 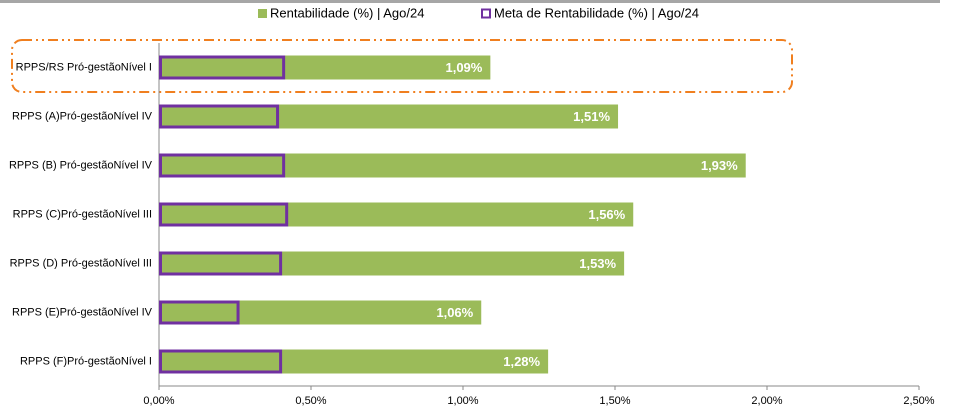 I want to click on legend-label: Meta de Rentabilidade (%) | Ago/24, so click(x=596, y=12).